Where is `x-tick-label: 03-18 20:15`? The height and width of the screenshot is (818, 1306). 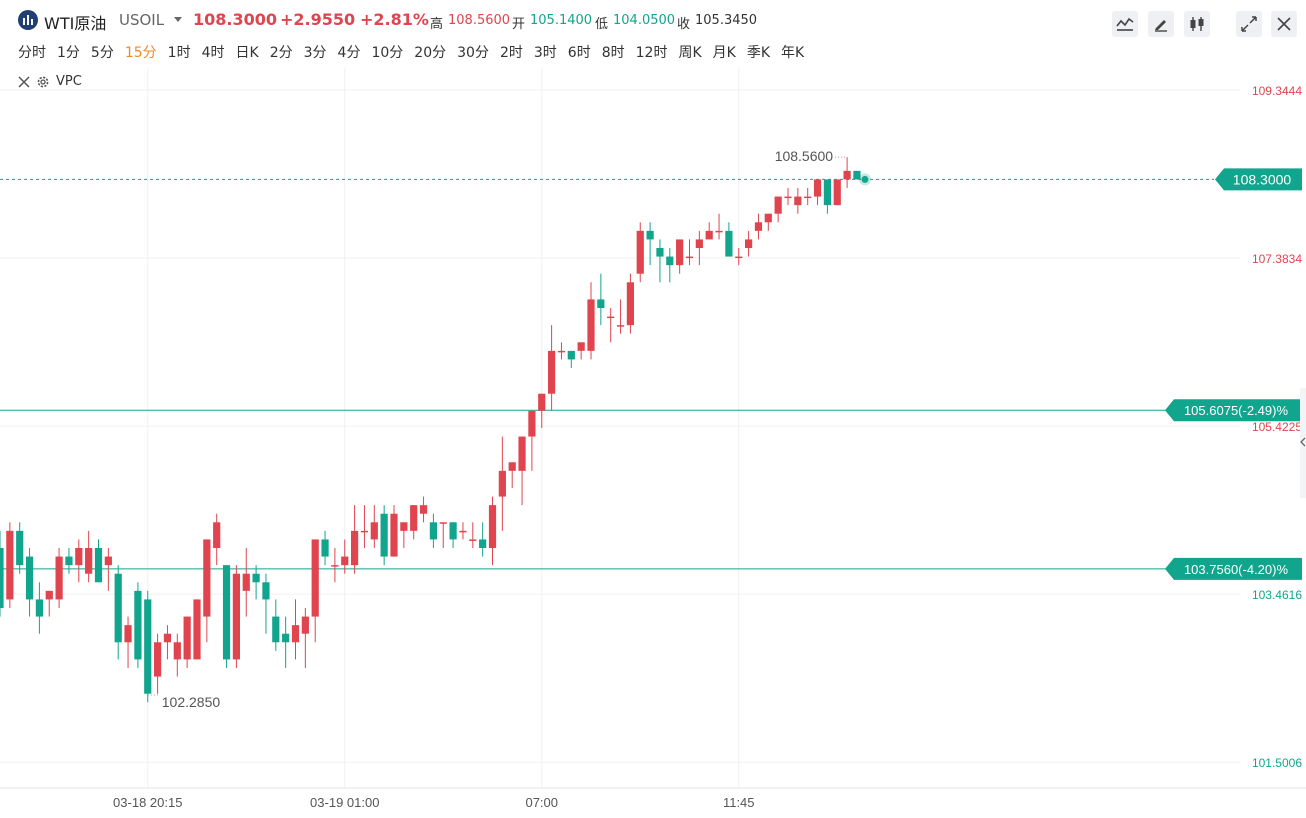 x-tick-label: 03-18 20:15 is located at coordinates (147, 802).